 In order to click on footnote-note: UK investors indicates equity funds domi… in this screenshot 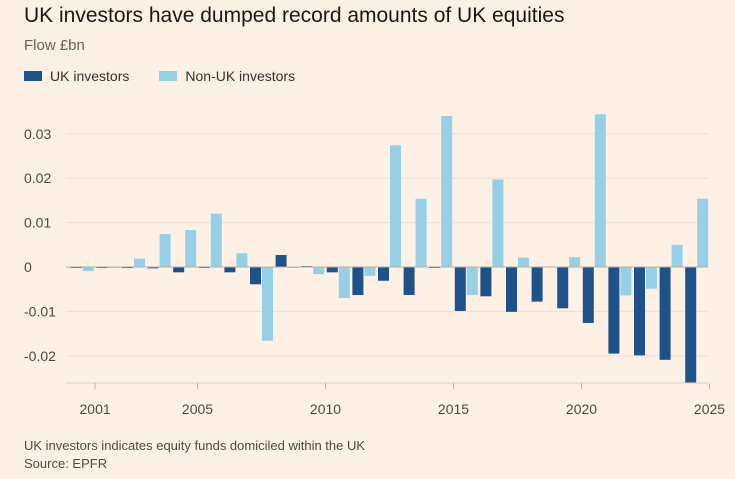, I will do `click(195, 445)`.